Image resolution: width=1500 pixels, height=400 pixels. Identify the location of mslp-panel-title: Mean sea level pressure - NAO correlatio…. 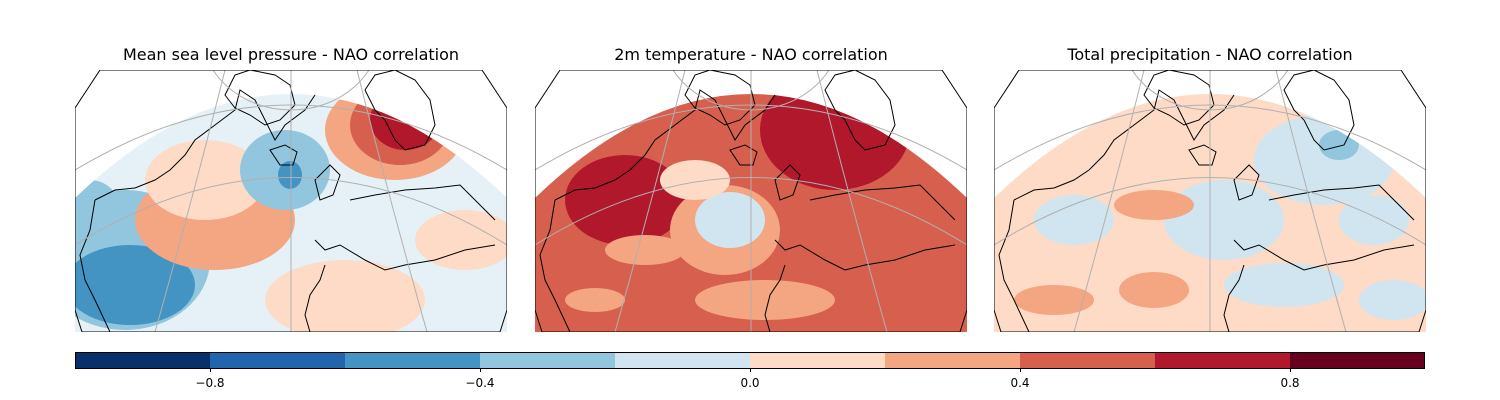
(291, 54).